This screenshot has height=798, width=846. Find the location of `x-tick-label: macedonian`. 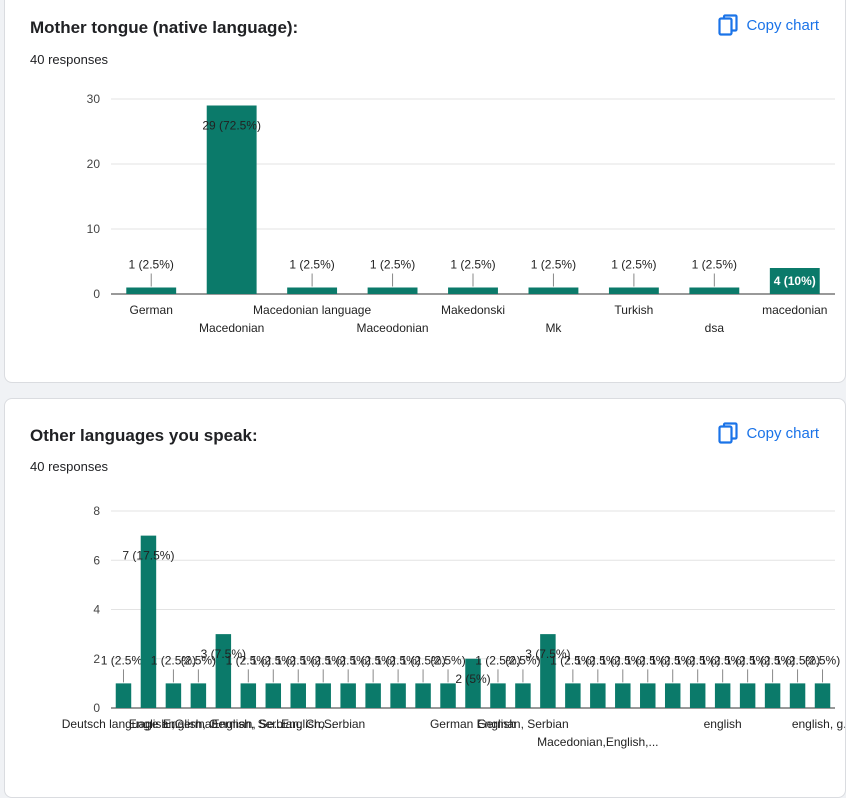

x-tick-label: macedonian is located at coordinates (794, 310).